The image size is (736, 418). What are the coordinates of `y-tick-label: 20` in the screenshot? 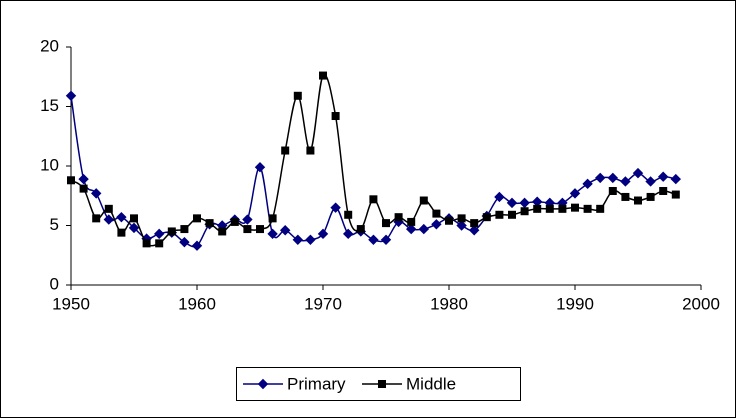 It's located at (49, 45).